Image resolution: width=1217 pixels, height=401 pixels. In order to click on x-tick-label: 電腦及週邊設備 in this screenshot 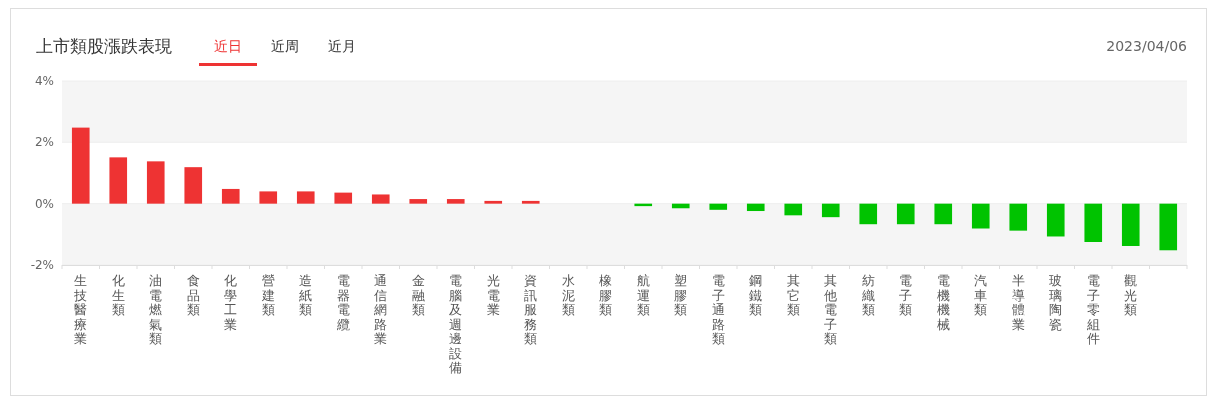, I will do `click(456, 324)`.